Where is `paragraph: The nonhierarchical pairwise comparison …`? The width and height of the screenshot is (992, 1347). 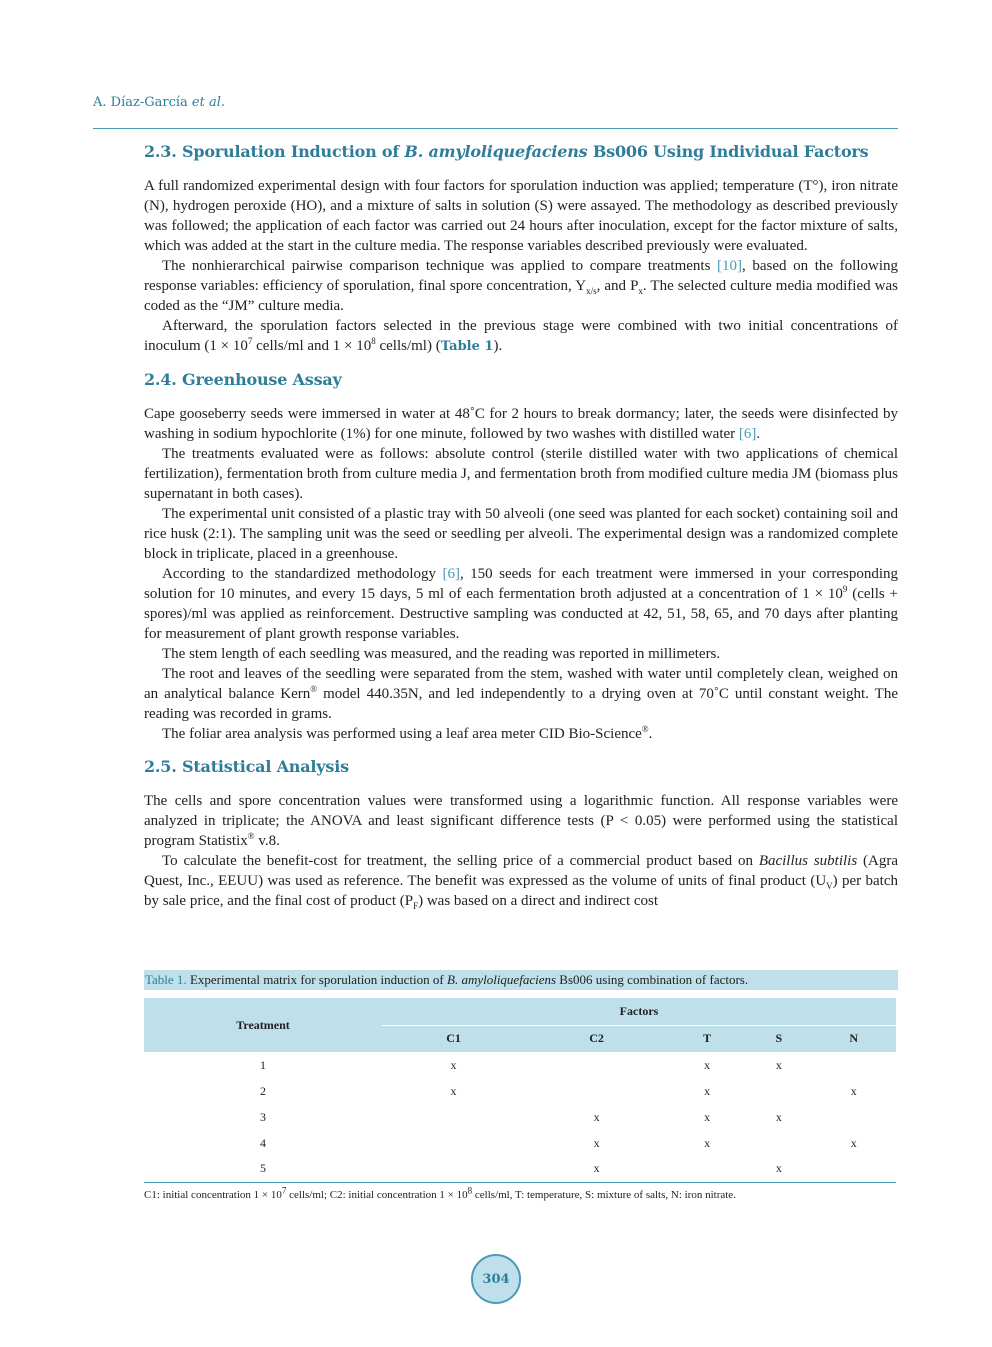 paragraph: The nonhierarchical pairwise comparison … is located at coordinates (521, 286).